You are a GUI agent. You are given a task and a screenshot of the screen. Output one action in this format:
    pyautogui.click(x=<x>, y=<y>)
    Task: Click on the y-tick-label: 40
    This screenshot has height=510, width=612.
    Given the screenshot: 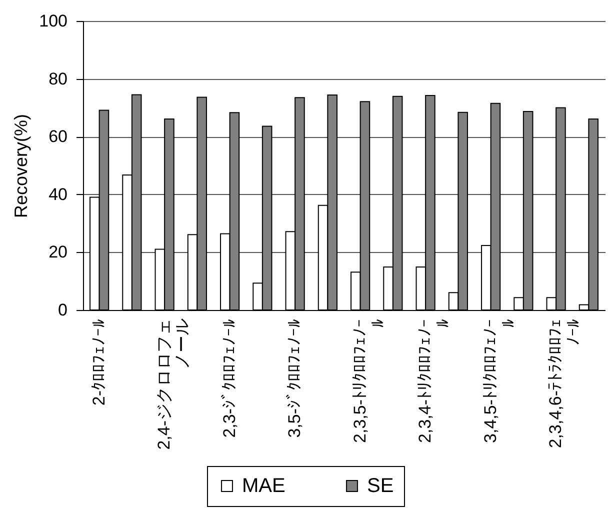 What is the action you would take?
    pyautogui.click(x=58, y=194)
    